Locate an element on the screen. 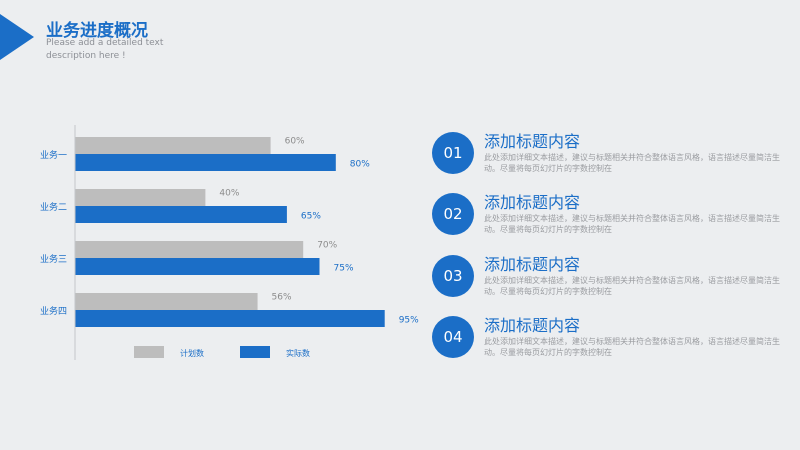  category-label: 业务一 is located at coordinates (53, 155).